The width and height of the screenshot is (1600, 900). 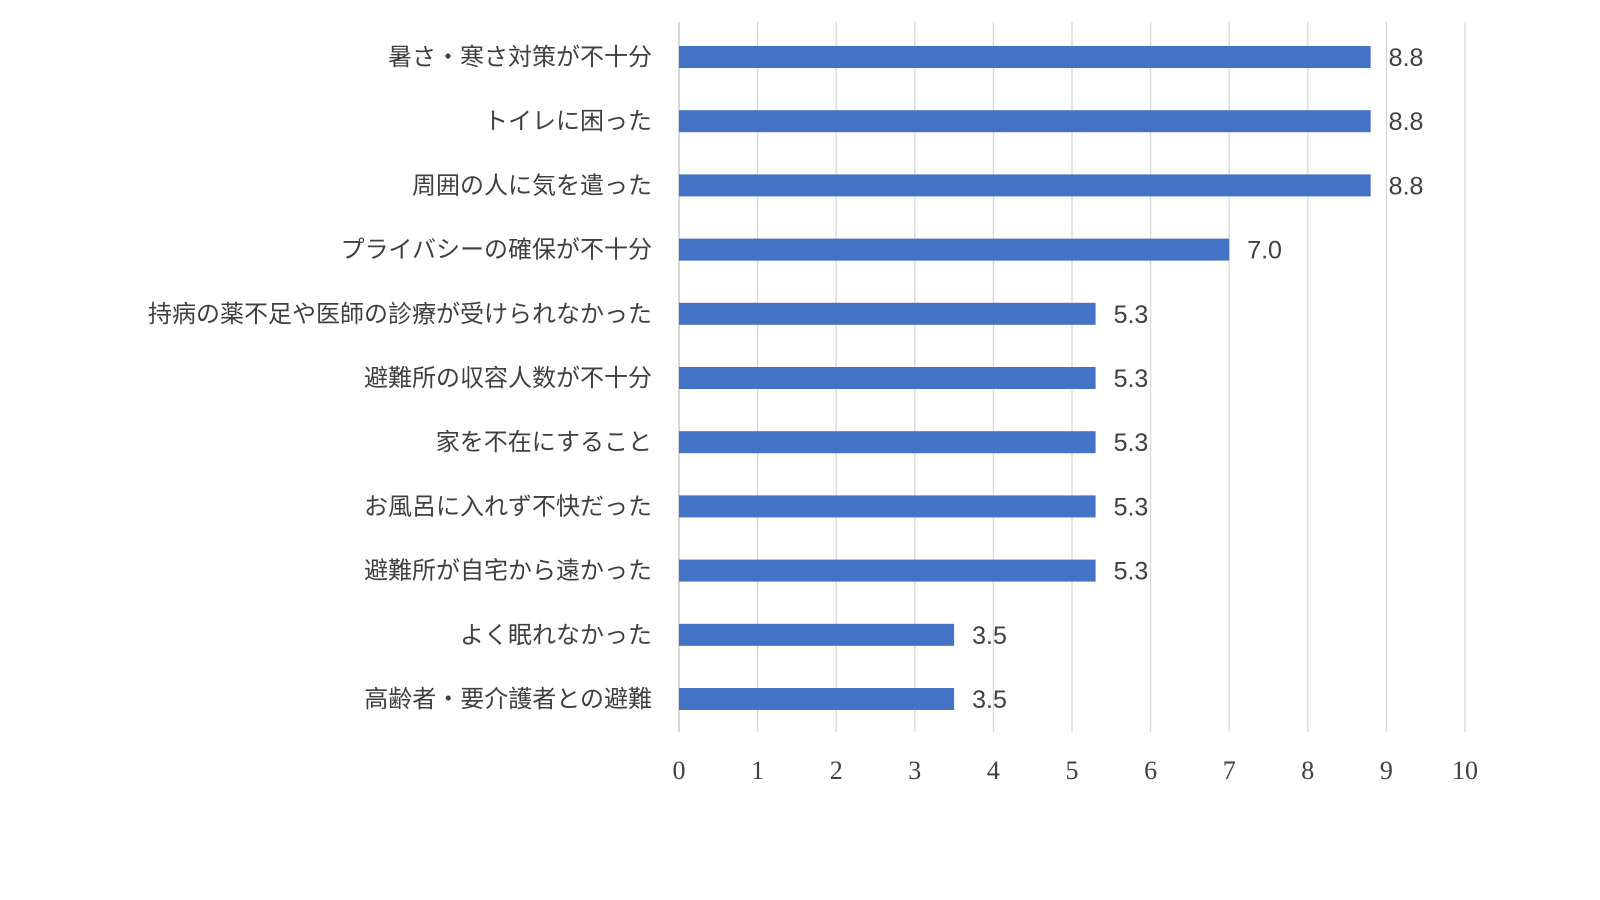 What do you see at coordinates (544, 442) in the screenshot?
I see `category-label: 家を不在にすること` at bounding box center [544, 442].